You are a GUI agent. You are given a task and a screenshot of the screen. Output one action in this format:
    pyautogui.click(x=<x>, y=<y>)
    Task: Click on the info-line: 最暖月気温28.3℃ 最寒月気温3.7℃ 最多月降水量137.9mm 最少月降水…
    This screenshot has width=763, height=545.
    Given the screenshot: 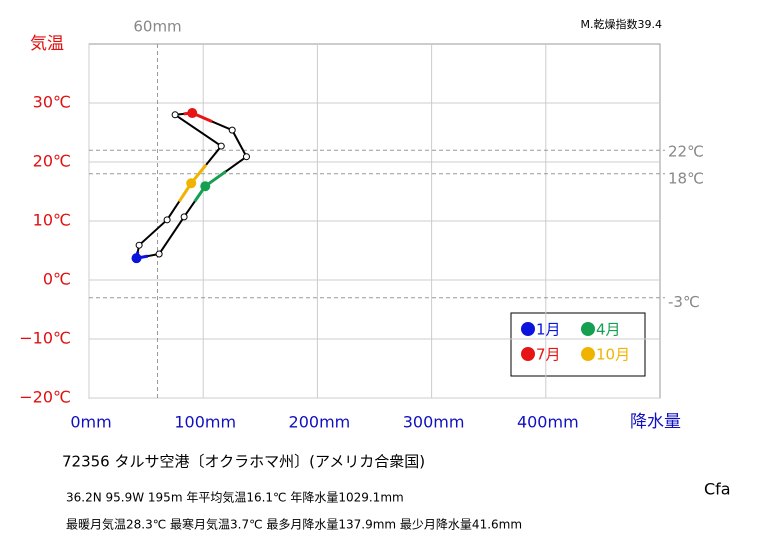 What is the action you would take?
    pyautogui.click(x=294, y=524)
    